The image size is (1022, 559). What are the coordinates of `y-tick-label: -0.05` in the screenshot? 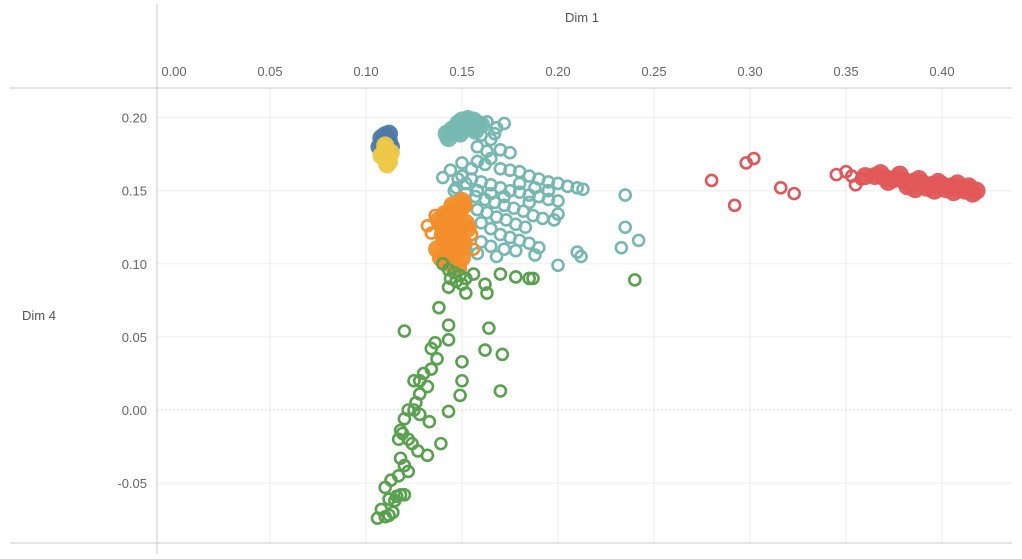 It's located at (132, 483).